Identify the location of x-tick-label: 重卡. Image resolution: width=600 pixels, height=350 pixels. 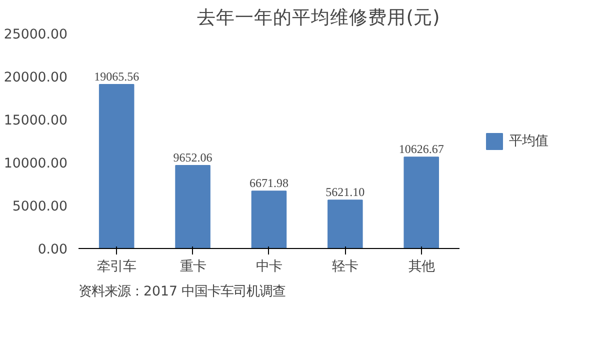
(193, 267).